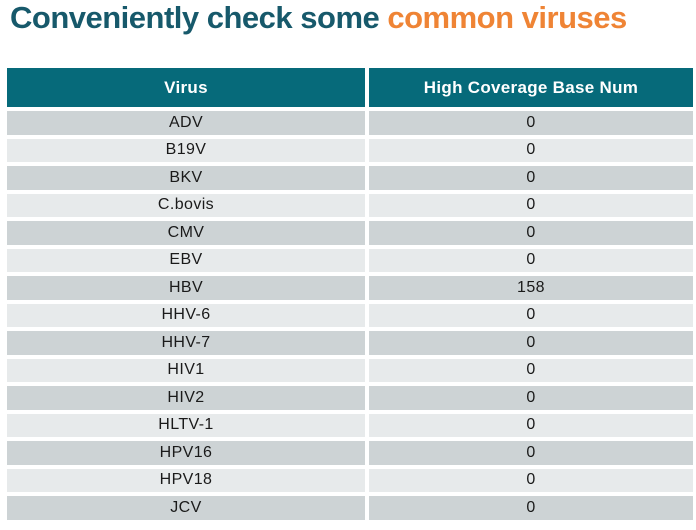 Image resolution: width=696 pixels, height=530 pixels. I want to click on virus-cell: C.bovis, so click(186, 205).